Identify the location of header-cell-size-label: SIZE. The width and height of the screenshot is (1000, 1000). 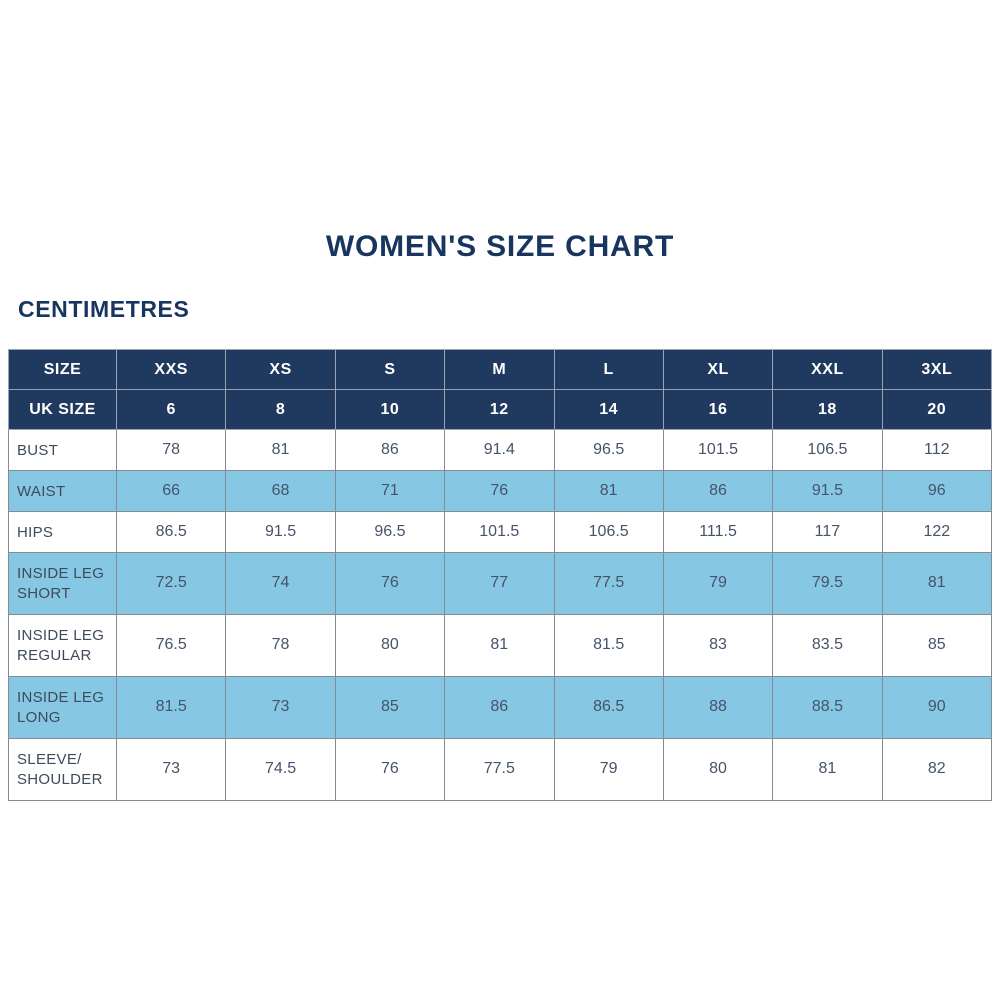
(62, 370).